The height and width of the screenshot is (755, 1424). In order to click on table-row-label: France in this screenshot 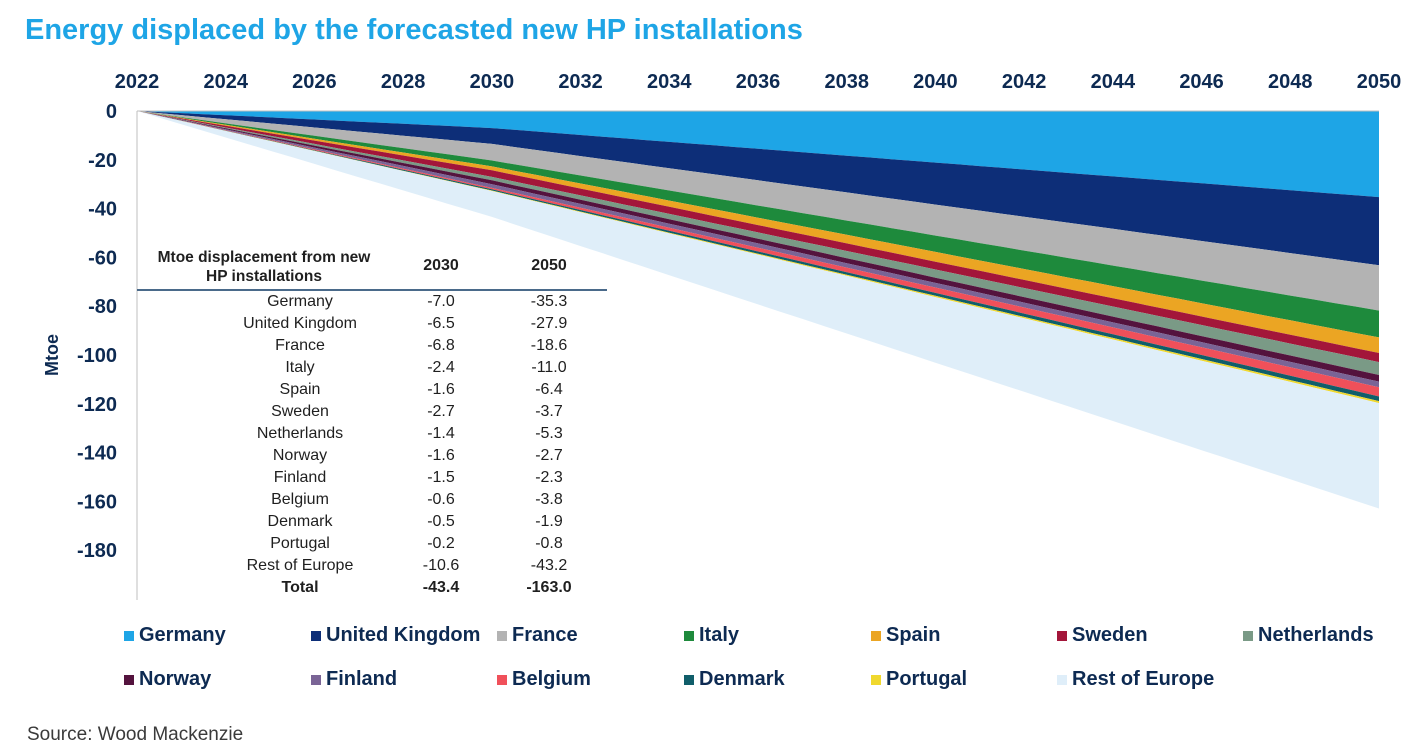, I will do `click(300, 345)`.